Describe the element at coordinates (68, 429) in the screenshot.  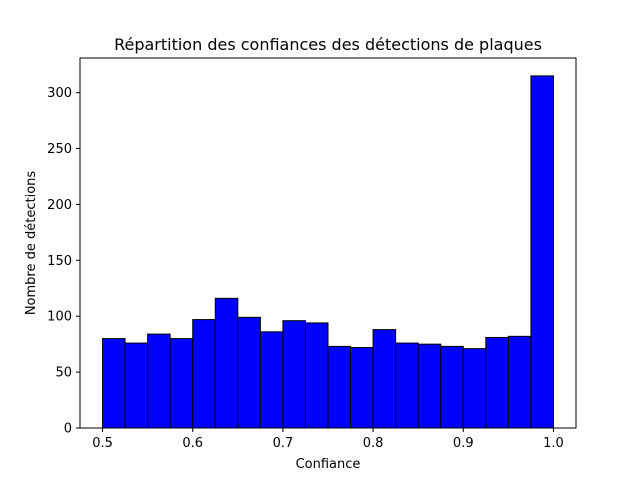
I see `y-tick-label: 0` at that location.